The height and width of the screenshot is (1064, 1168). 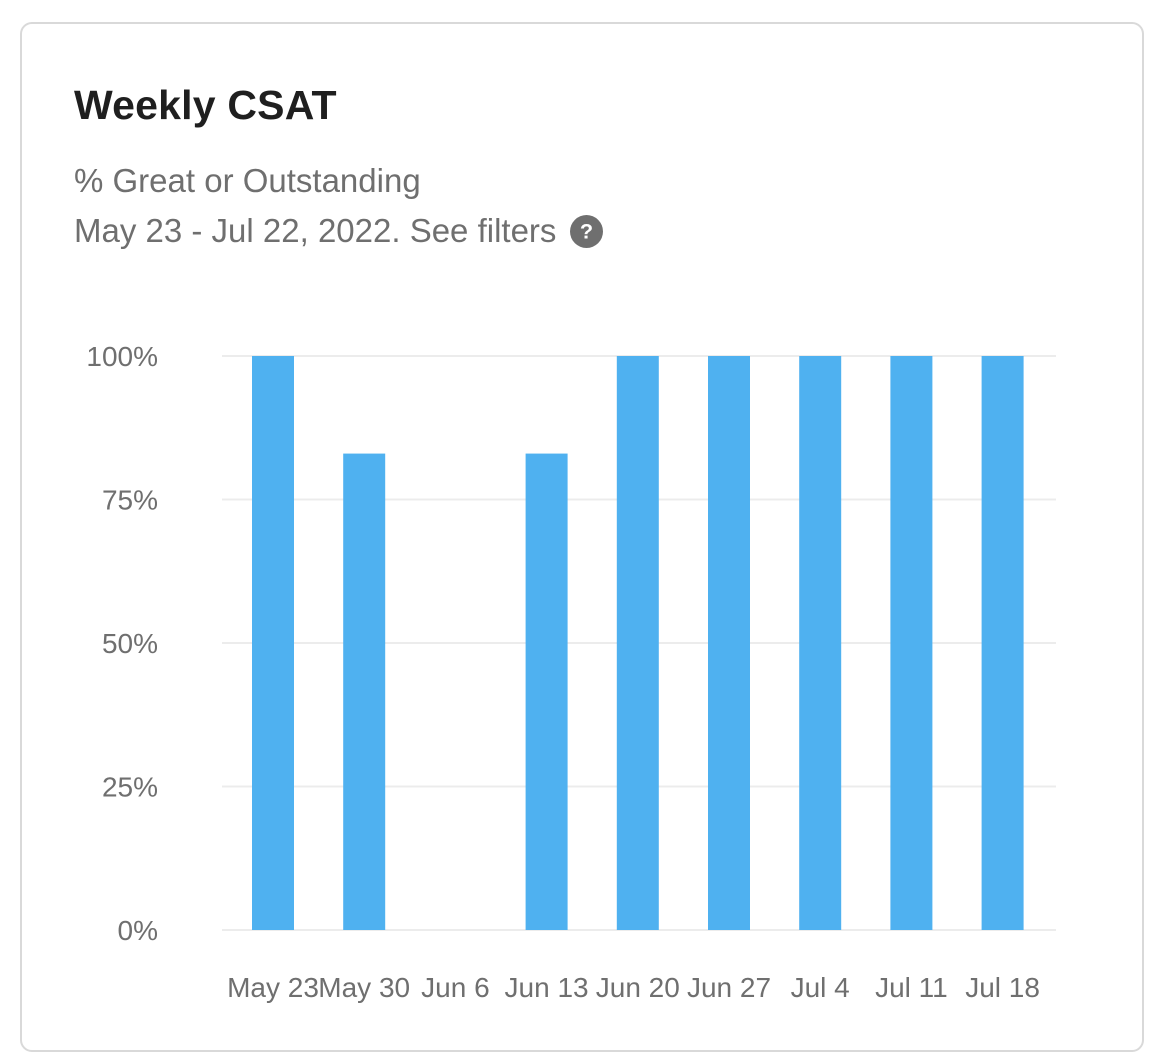 What do you see at coordinates (364, 987) in the screenshot?
I see `x-tick-label: May 30` at bounding box center [364, 987].